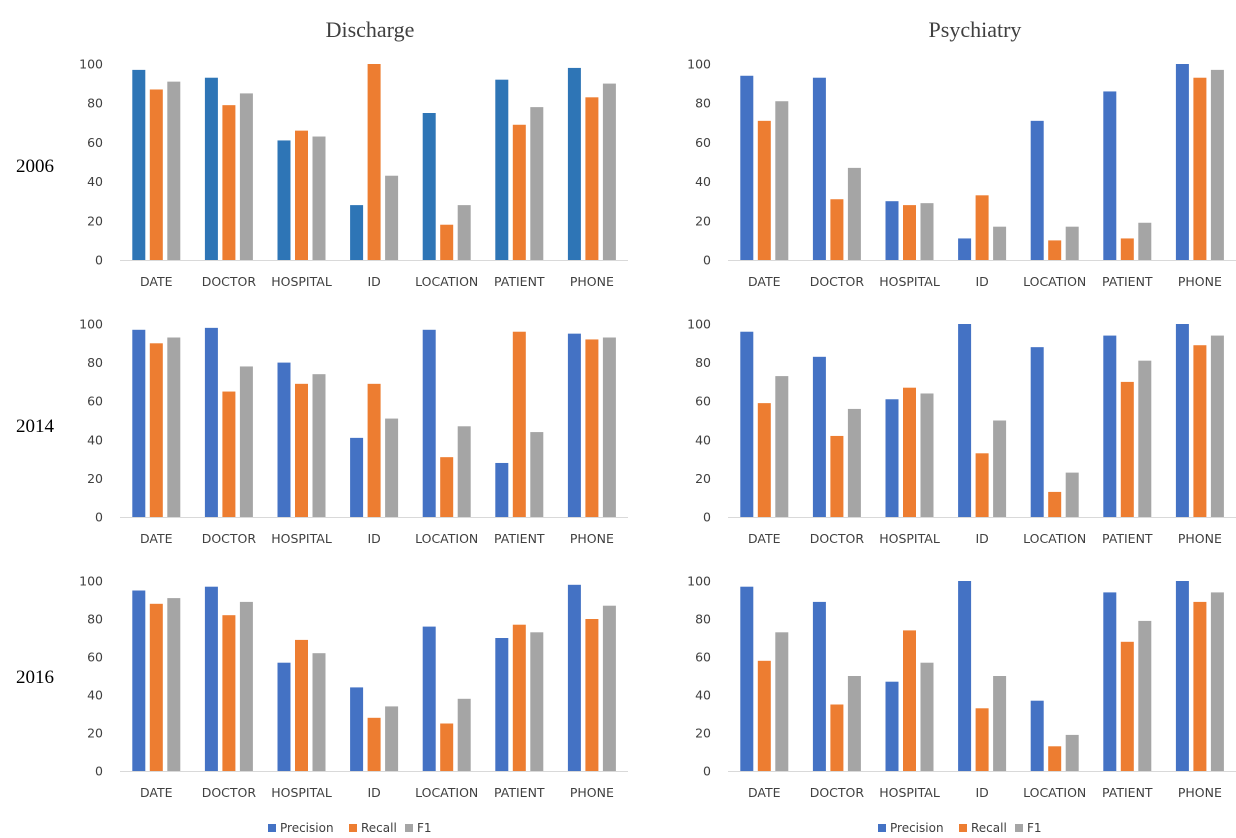 This screenshot has height=838, width=1236. Describe the element at coordinates (960, 828) in the screenshot. I see `legend-psychiatry: Precision Recall F1` at that location.